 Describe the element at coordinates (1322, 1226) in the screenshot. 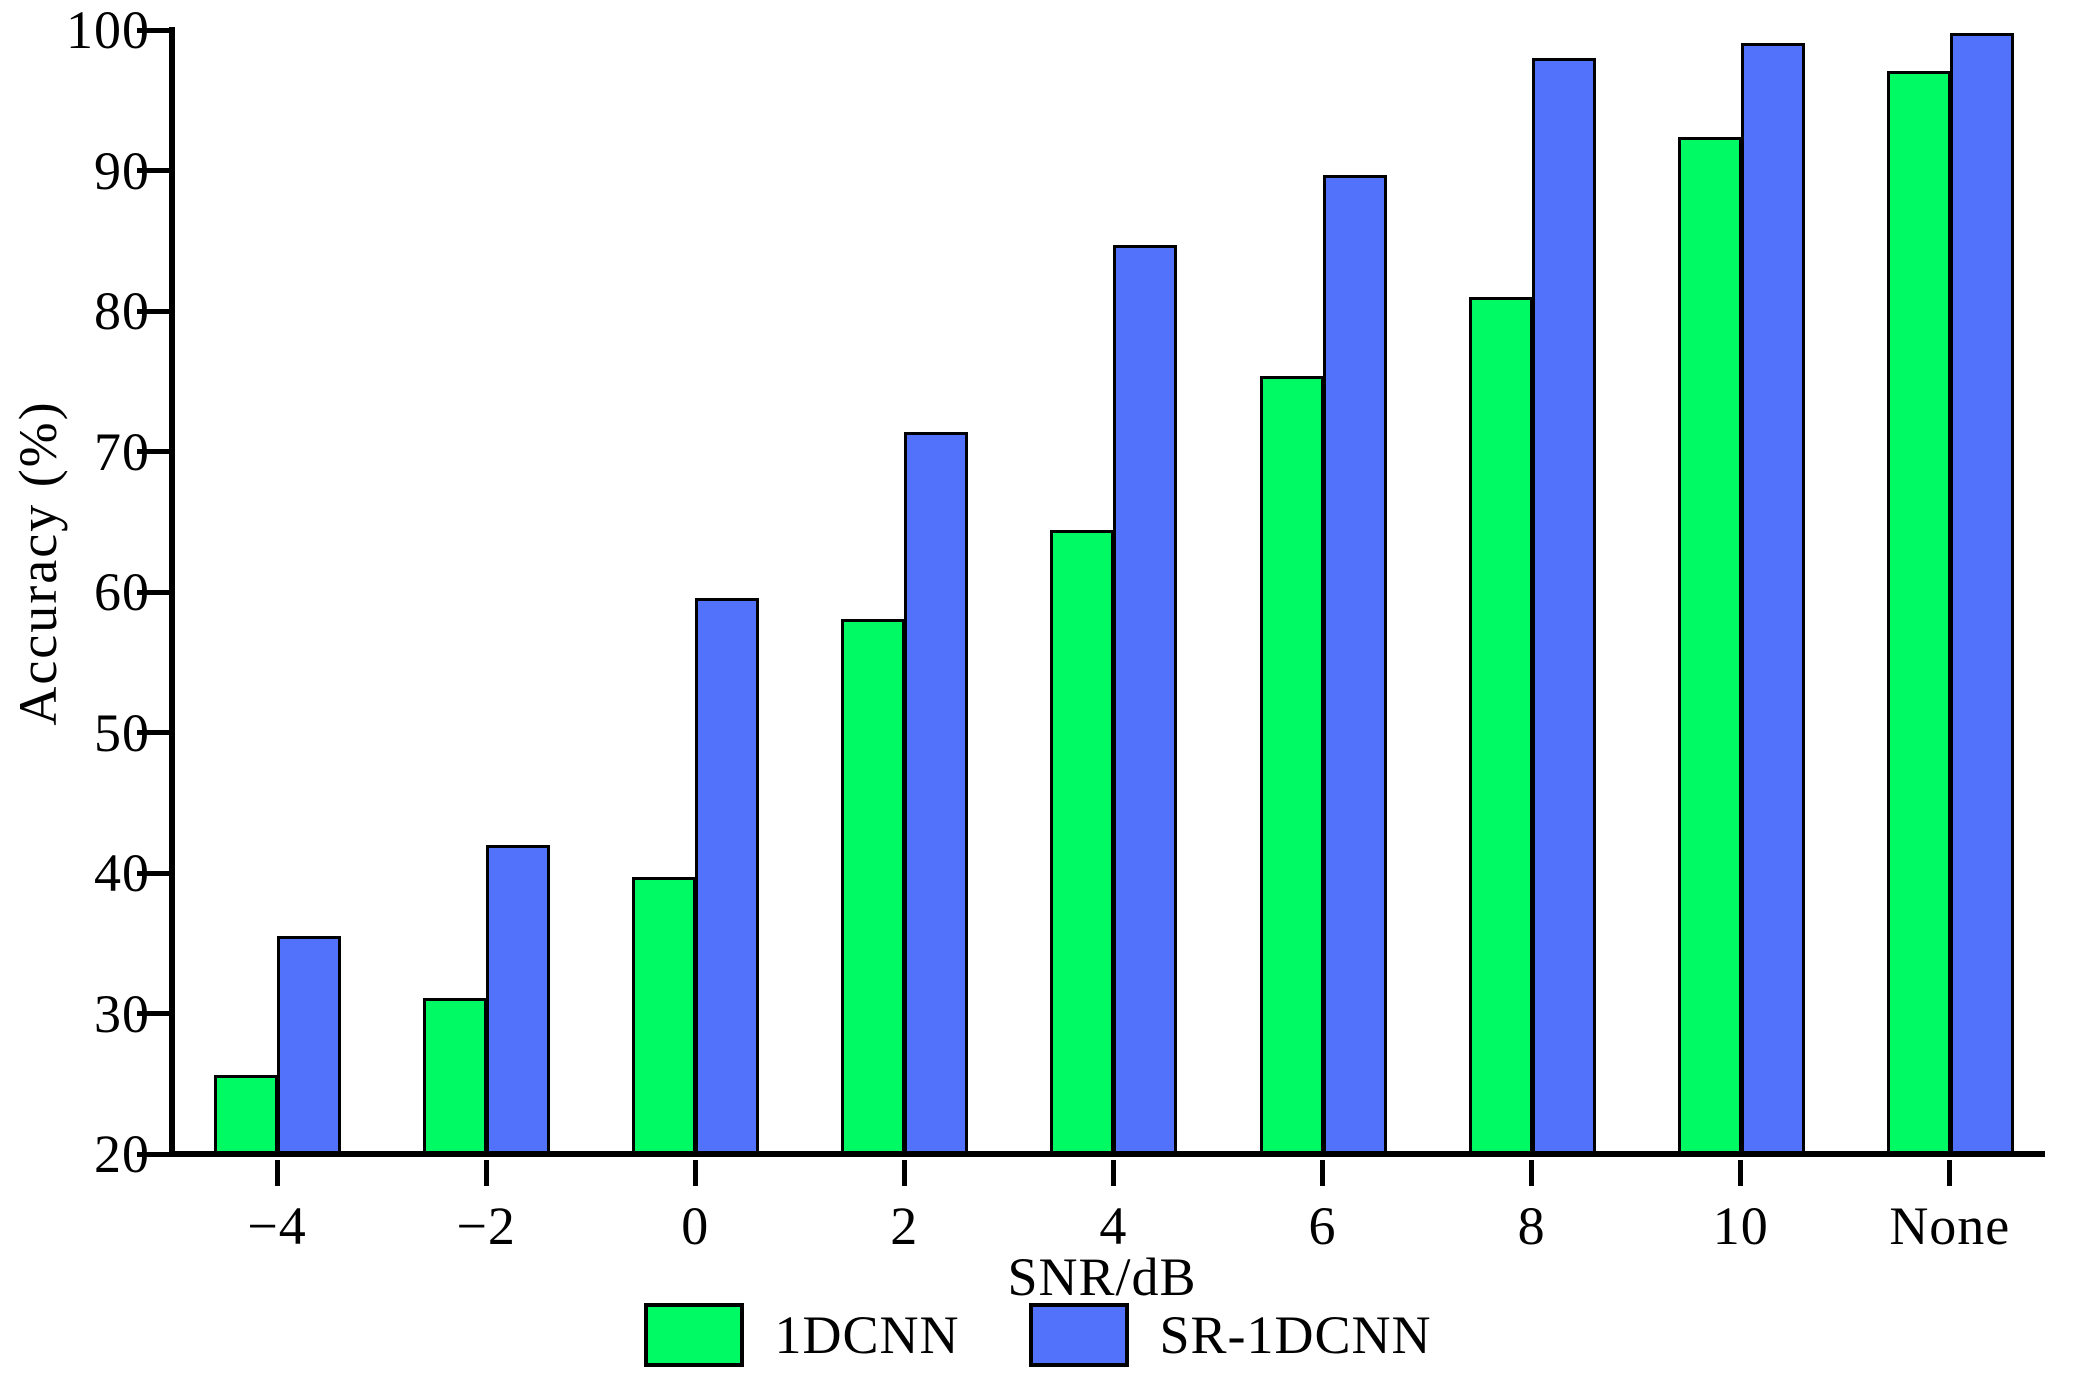

I see `x-tick-label-6: 6` at that location.